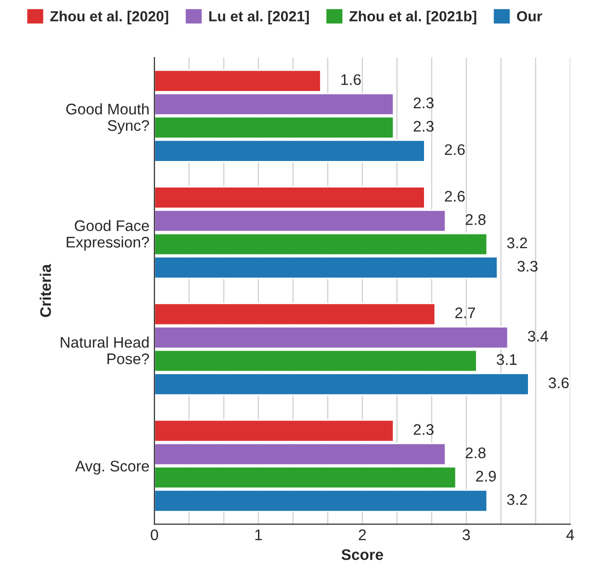 The height and width of the screenshot is (576, 594). I want to click on data-label: 3.6, so click(558, 382).